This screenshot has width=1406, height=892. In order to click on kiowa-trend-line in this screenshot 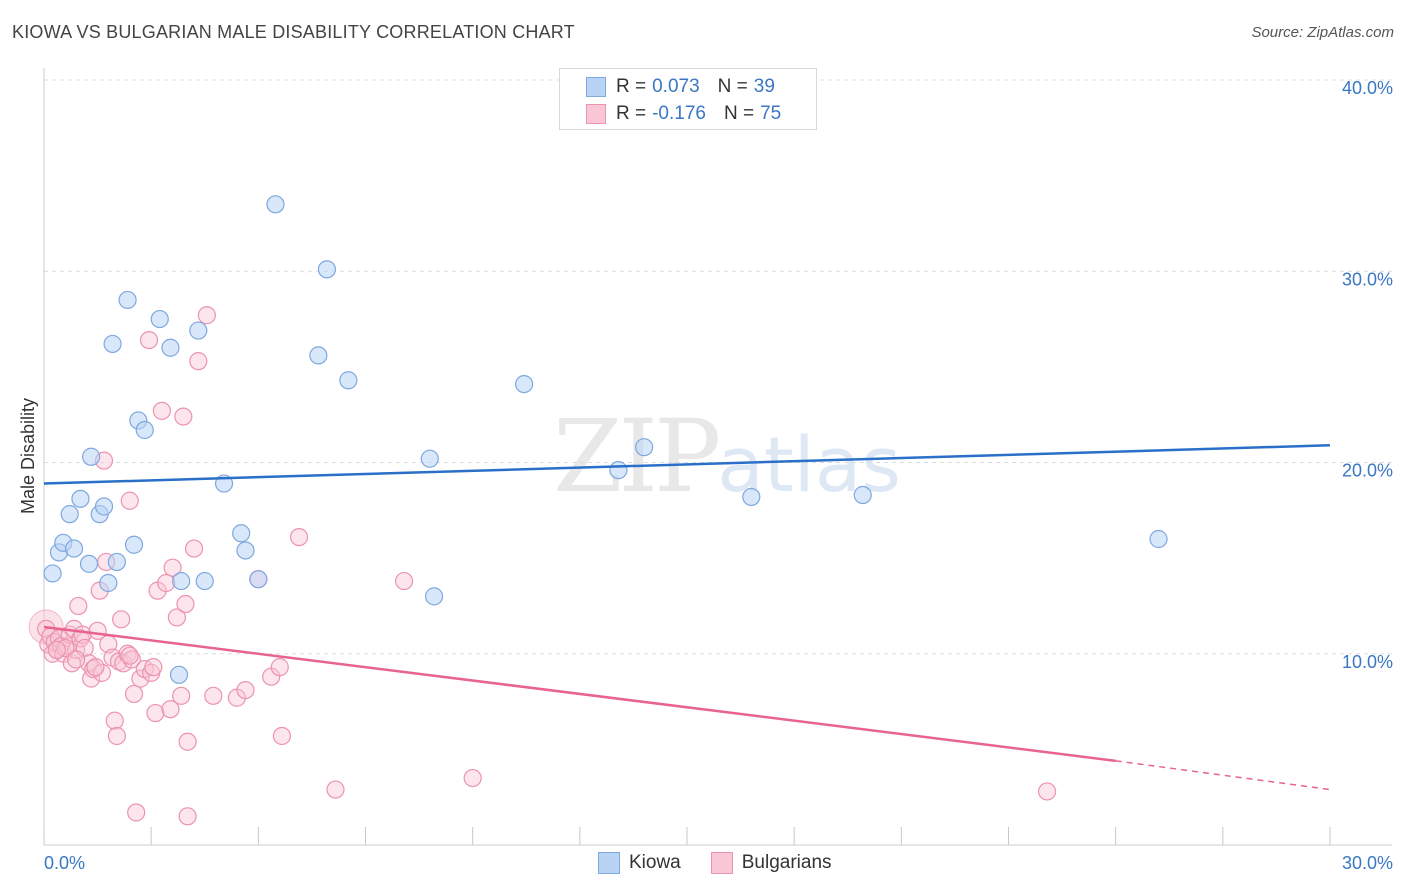, I will do `click(687, 464)`.